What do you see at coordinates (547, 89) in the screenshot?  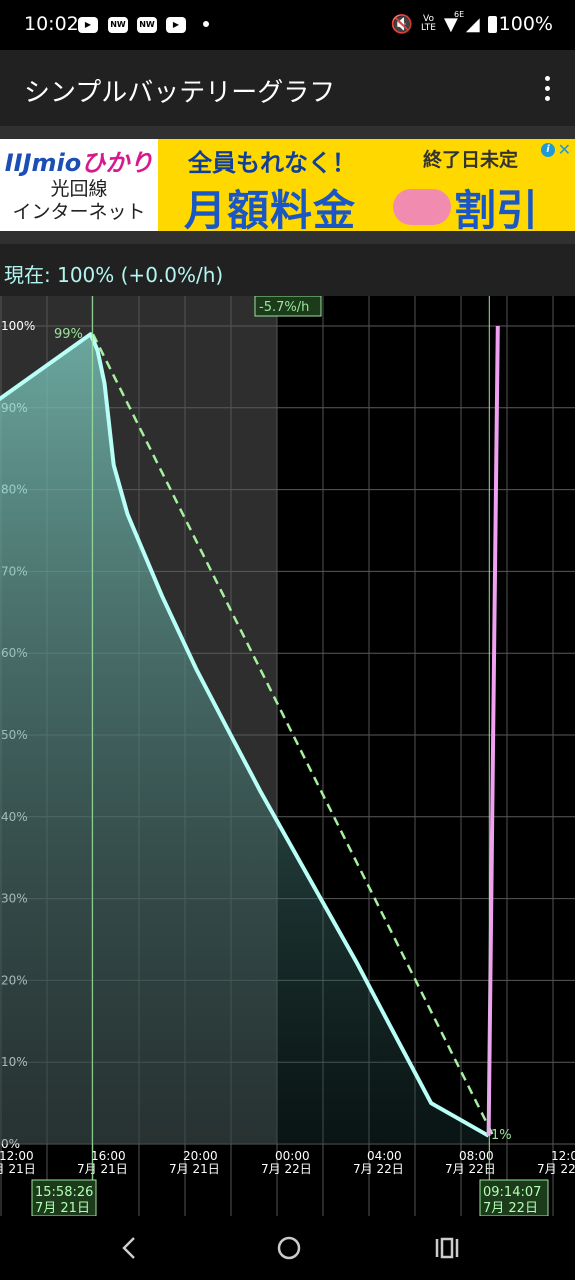 I see `overflow-menu-icon` at bounding box center [547, 89].